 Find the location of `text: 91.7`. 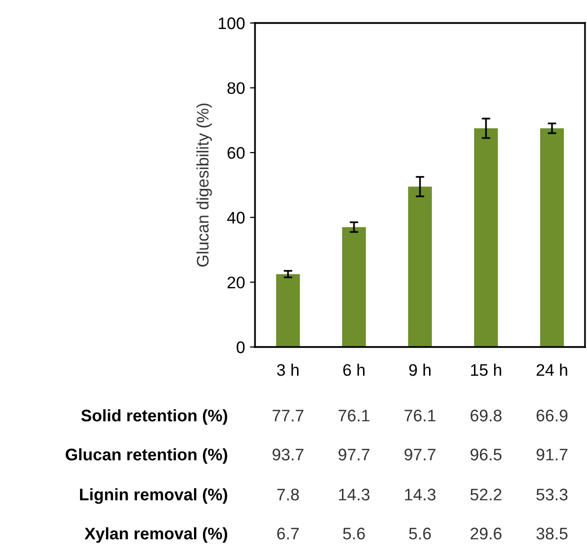

text: 91.7 is located at coordinates (552, 454).